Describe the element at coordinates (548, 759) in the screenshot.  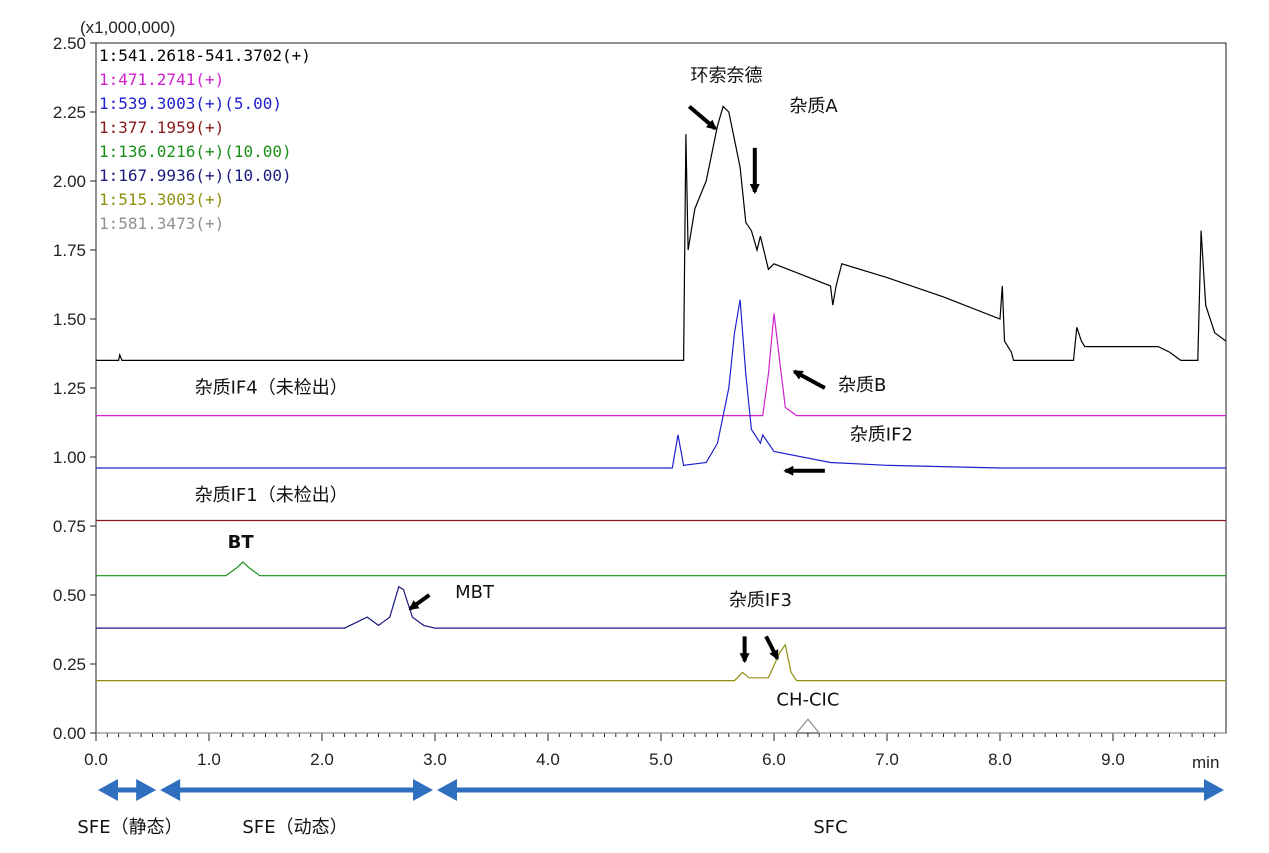
I see `x-tick-label: 4.0` at that location.